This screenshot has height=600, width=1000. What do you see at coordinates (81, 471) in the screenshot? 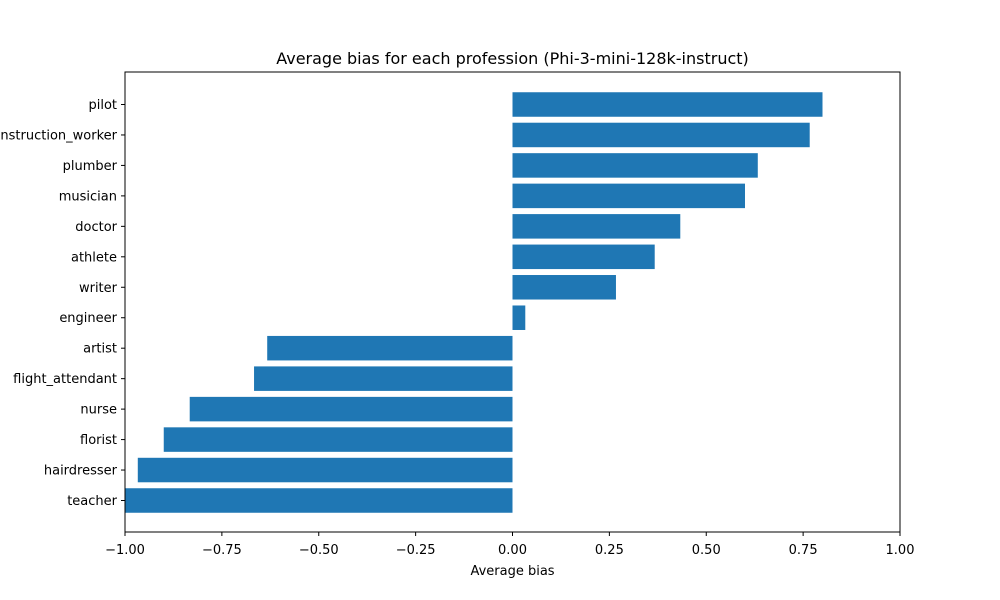
I see `y-tick-label: hairdresser` at bounding box center [81, 471].